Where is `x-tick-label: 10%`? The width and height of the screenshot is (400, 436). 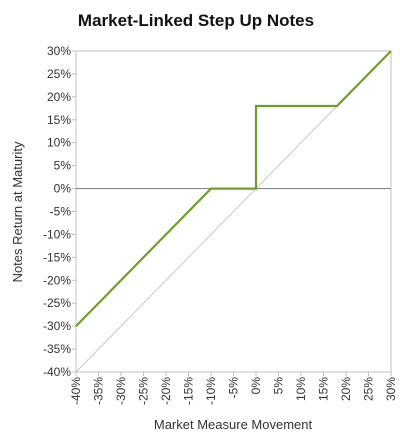
x-tick-label: 10% is located at coordinates (301, 389).